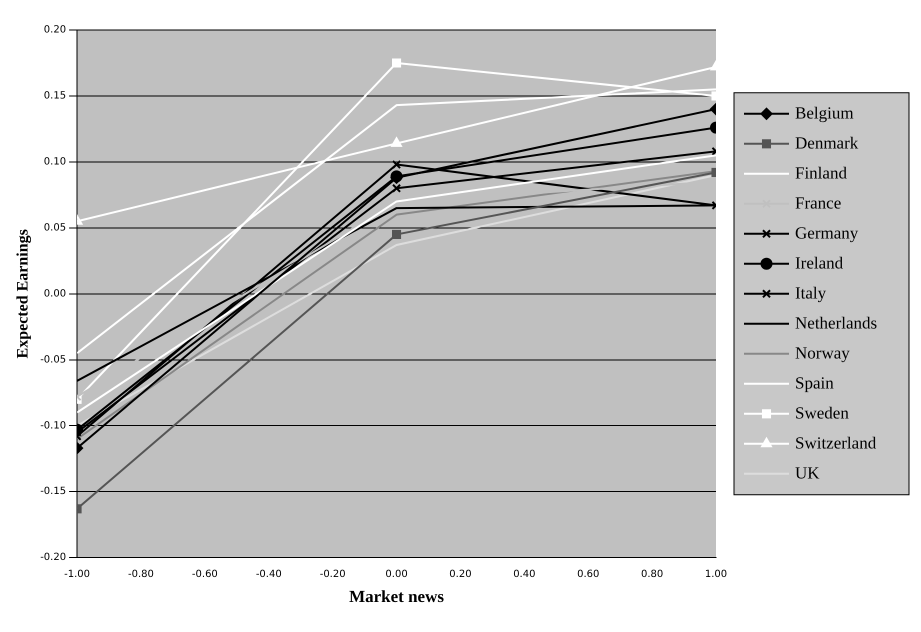 The height and width of the screenshot is (632, 921). Describe the element at coordinates (205, 574) in the screenshot. I see `x-tick-label: -0.60` at that location.